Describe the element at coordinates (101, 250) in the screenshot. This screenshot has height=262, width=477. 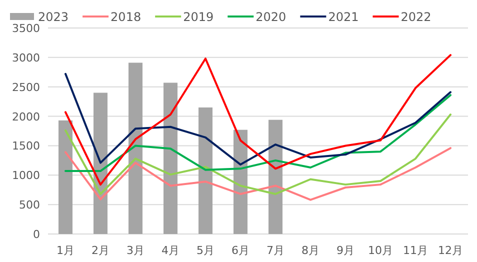
I see `x-tick-label: 2月` at that location.